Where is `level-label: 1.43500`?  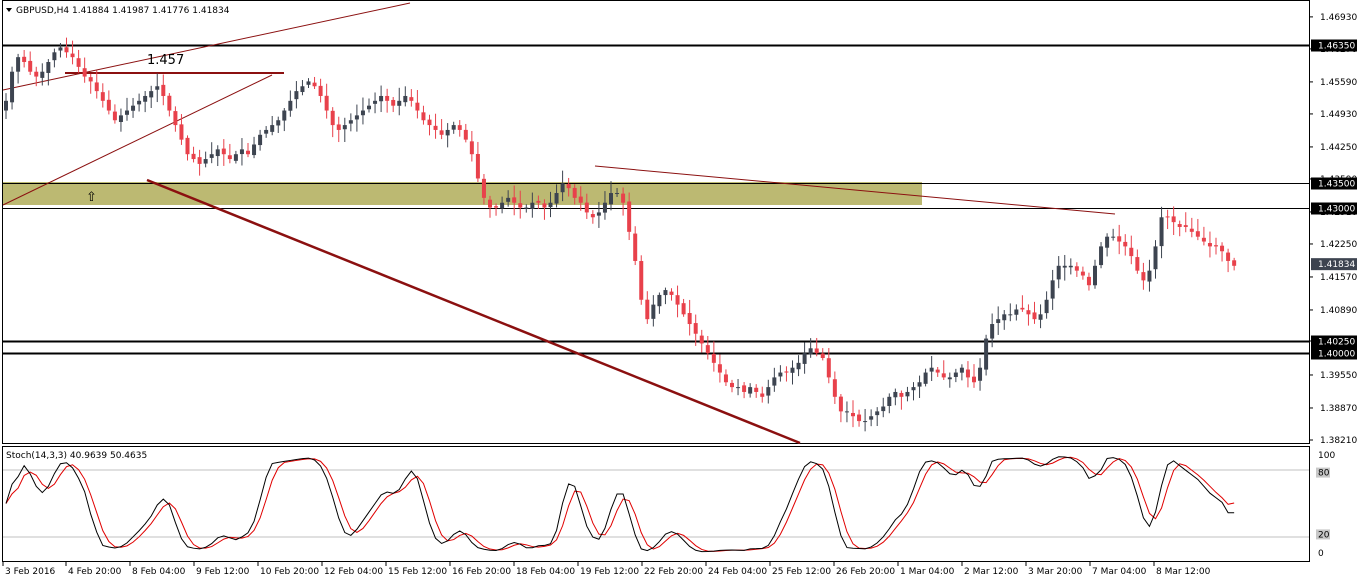
level-label: 1.43500 is located at coordinates (1336, 185).